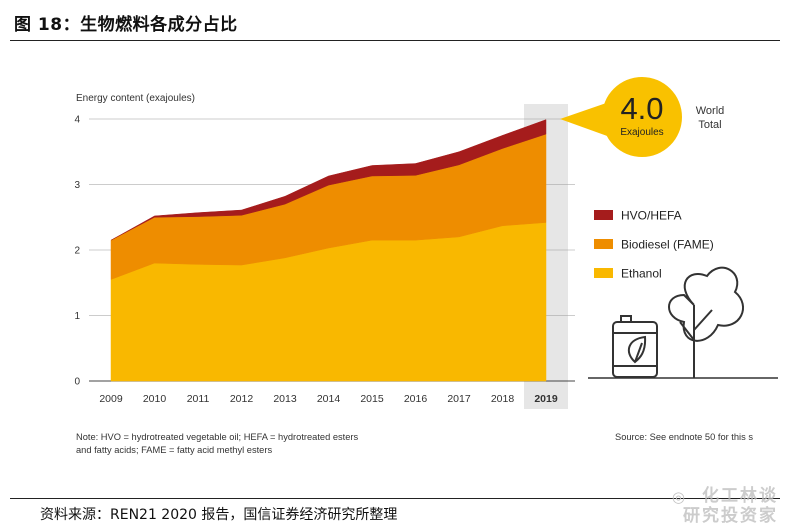  Describe the element at coordinates (135, 98) in the screenshot. I see `y-axis-label: Energy content (exajoules)` at that location.